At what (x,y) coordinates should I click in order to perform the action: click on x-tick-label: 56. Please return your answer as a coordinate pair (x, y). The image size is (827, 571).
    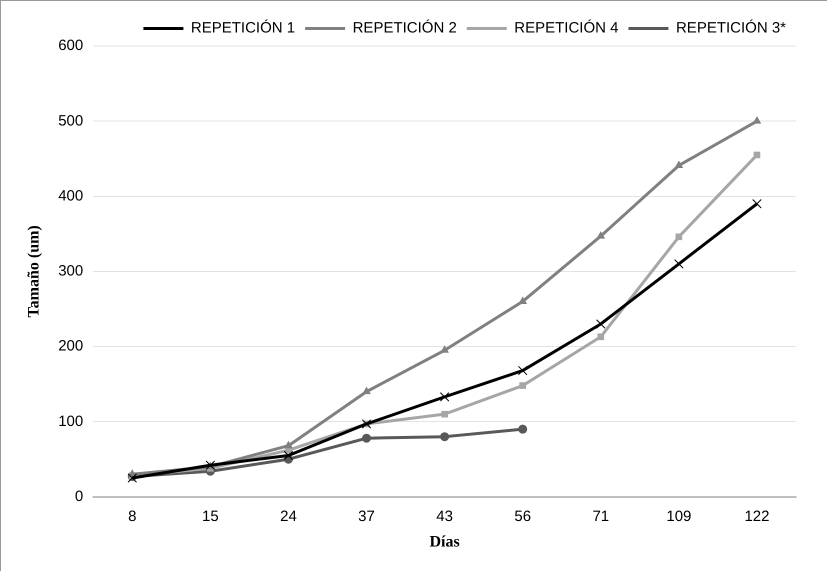
    Looking at the image, I should click on (523, 516).